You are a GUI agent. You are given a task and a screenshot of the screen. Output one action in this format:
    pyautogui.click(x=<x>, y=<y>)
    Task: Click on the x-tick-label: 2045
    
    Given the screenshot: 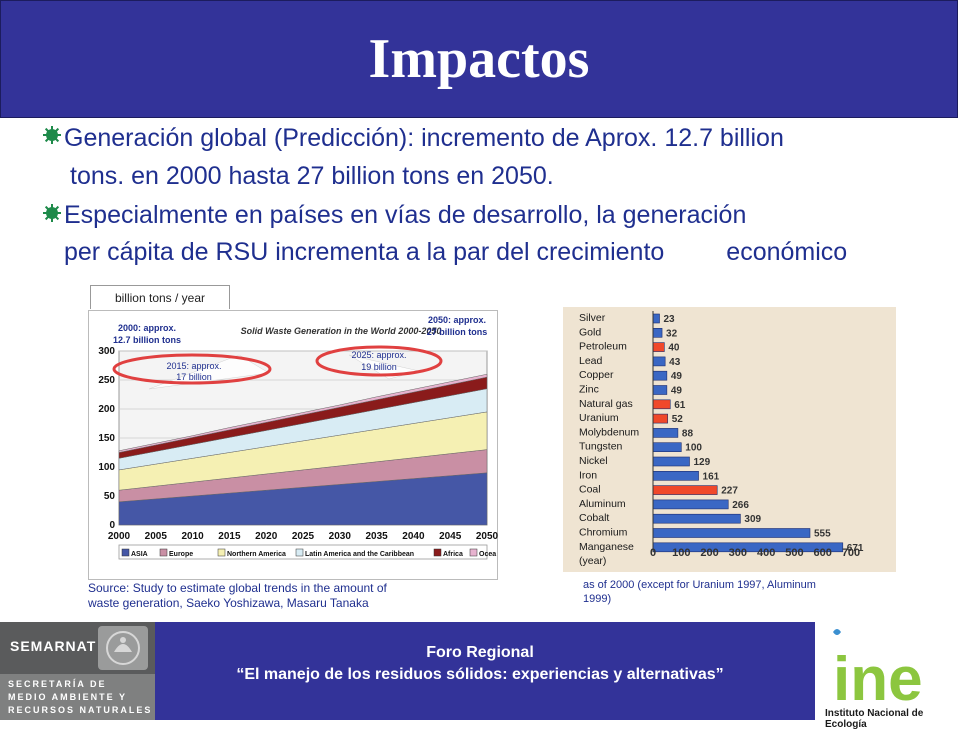 What is the action you would take?
    pyautogui.click(x=450, y=536)
    